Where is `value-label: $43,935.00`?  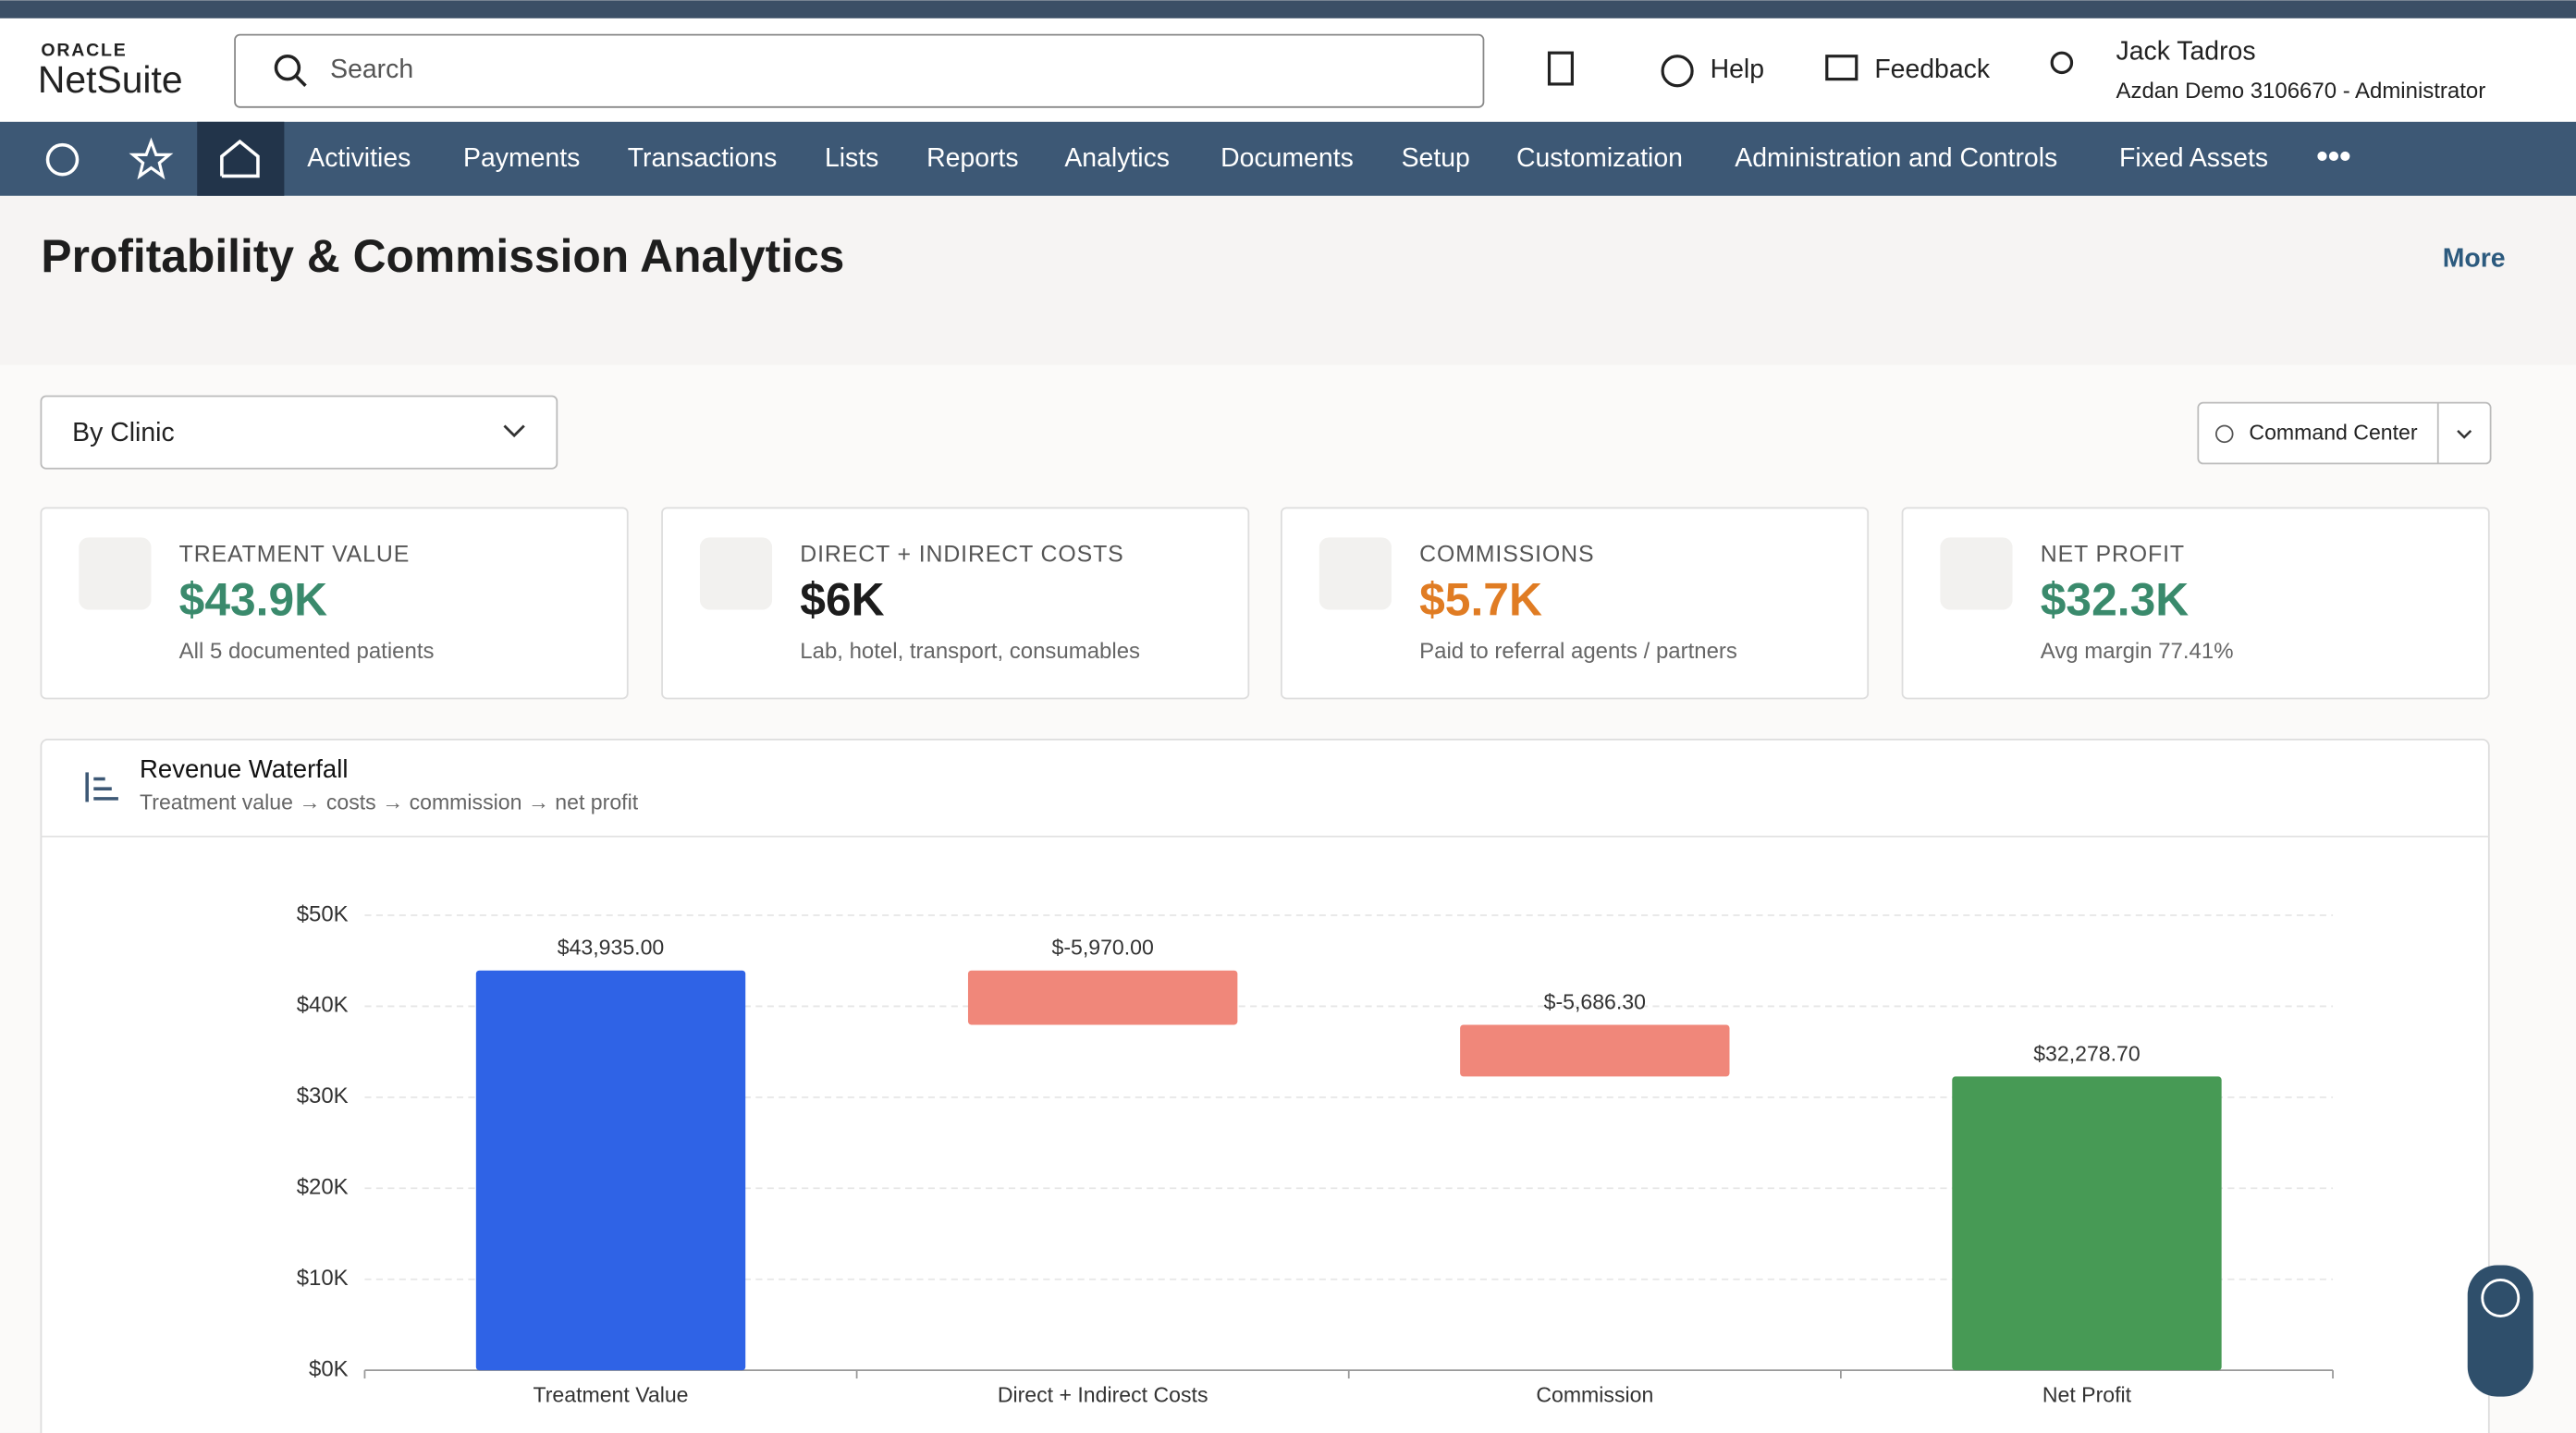 value-label: $43,935.00 is located at coordinates (611, 948).